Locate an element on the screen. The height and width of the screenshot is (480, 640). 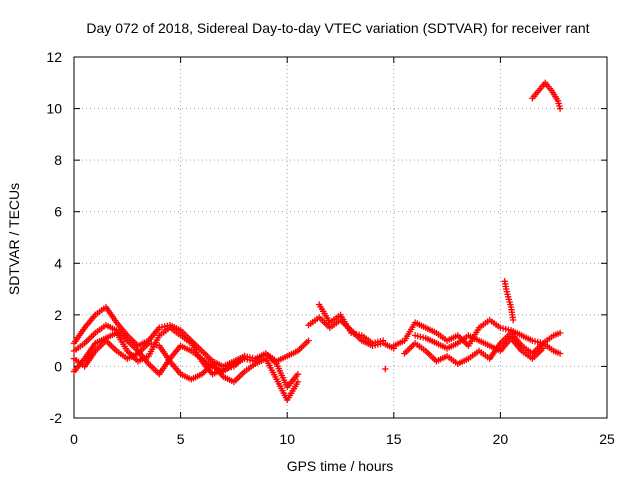
y-tick-label: 6 is located at coordinates (58, 212).